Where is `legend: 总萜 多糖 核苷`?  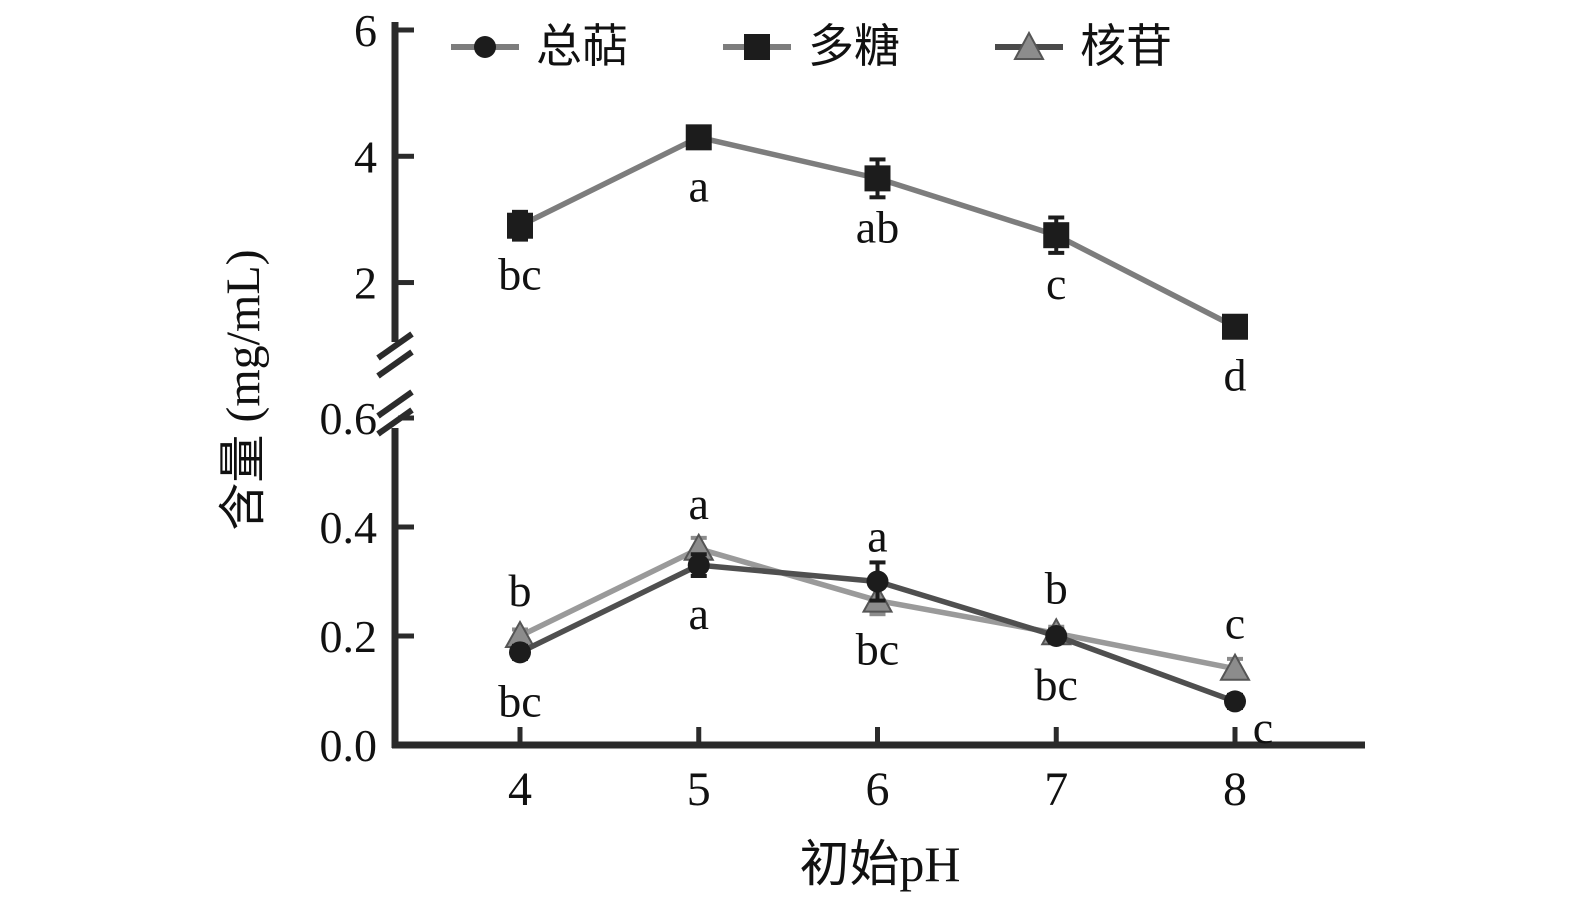
legend: 总萜 多糖 核苷 is located at coordinates (810, 47).